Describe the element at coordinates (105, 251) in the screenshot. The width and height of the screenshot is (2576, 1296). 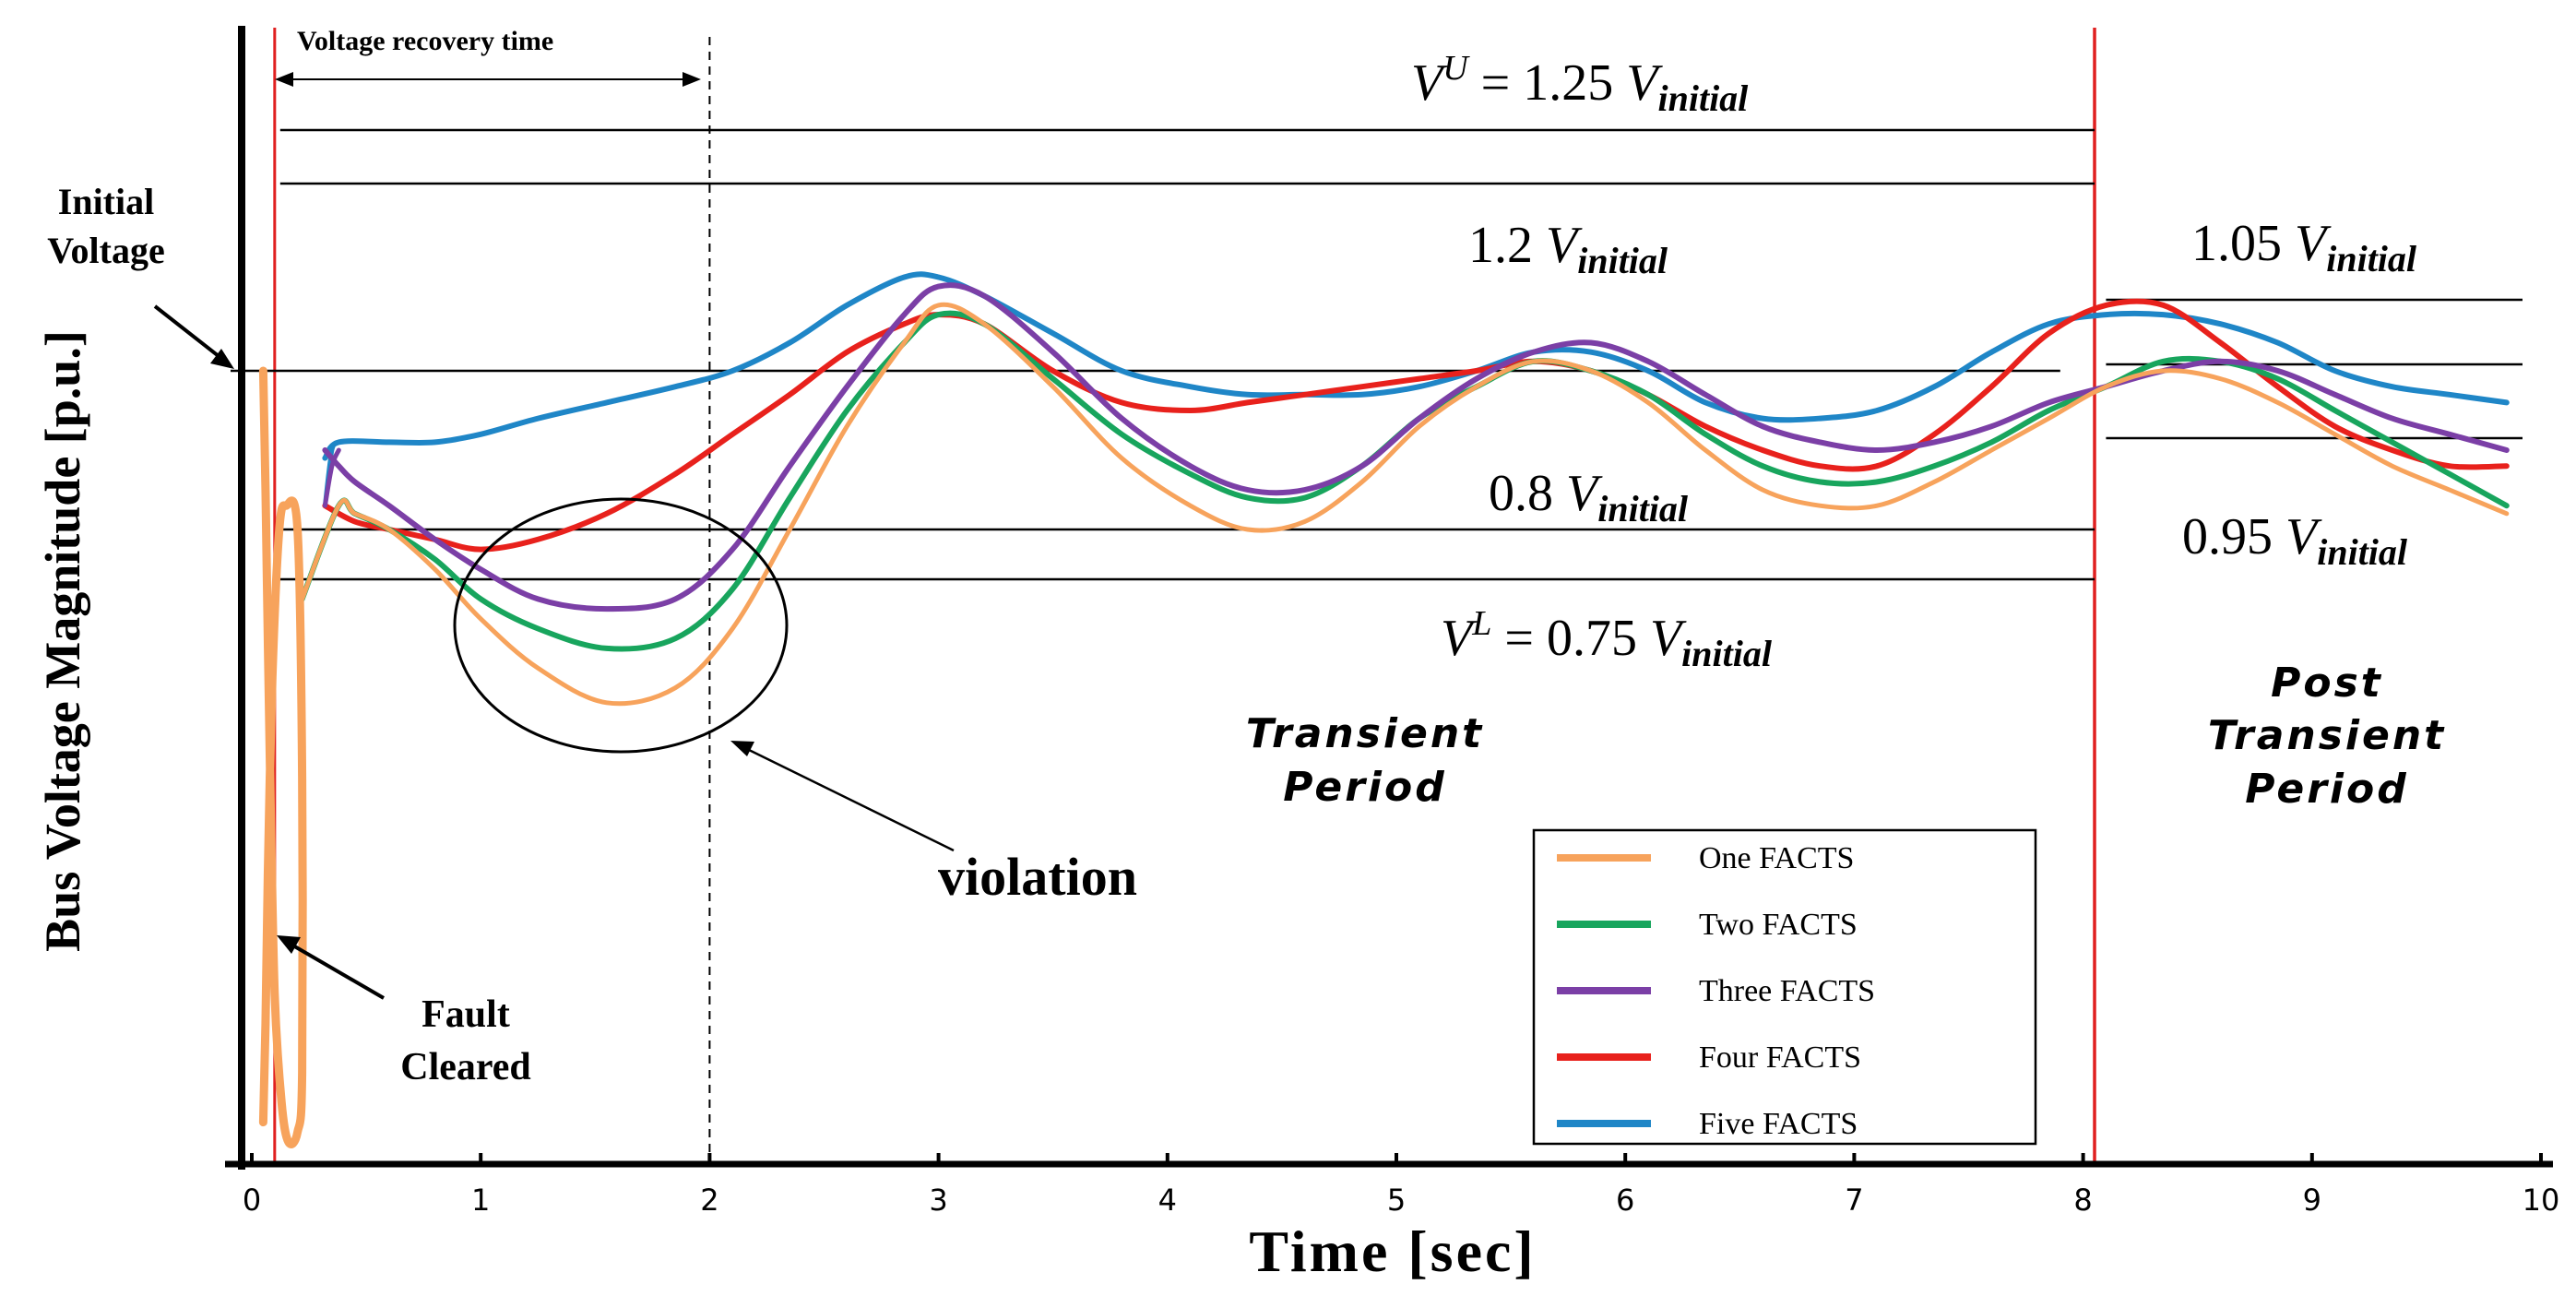
I see `initial-voltage-label-2: Voltage` at that location.